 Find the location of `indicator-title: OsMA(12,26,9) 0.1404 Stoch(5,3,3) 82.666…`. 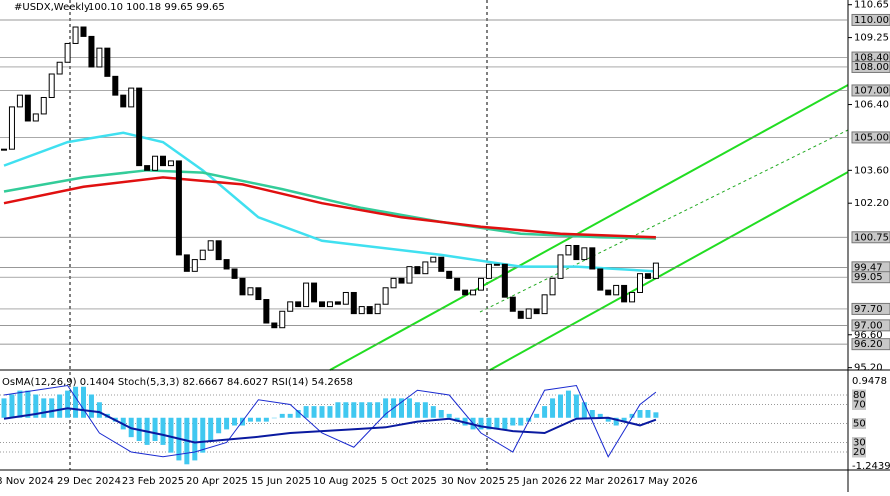

indicator-title: OsMA(12,26,9) 0.1404 Stoch(5,3,3) 82.666… is located at coordinates (177, 382).